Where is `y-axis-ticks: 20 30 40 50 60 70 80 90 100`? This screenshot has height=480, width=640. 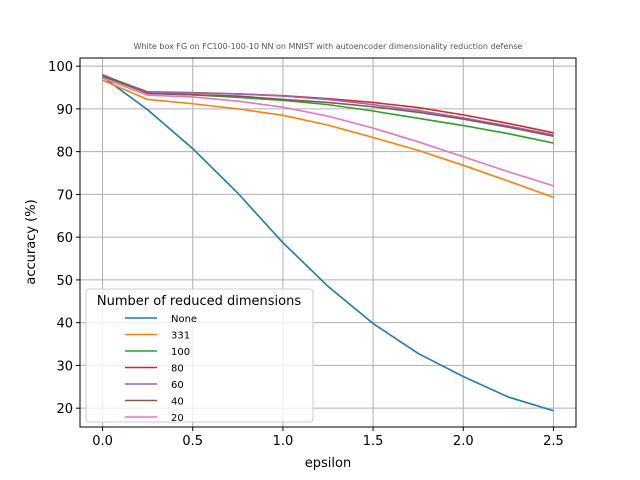 y-axis-ticks: 20 30 40 50 60 70 80 90 100 is located at coordinates (64, 238).